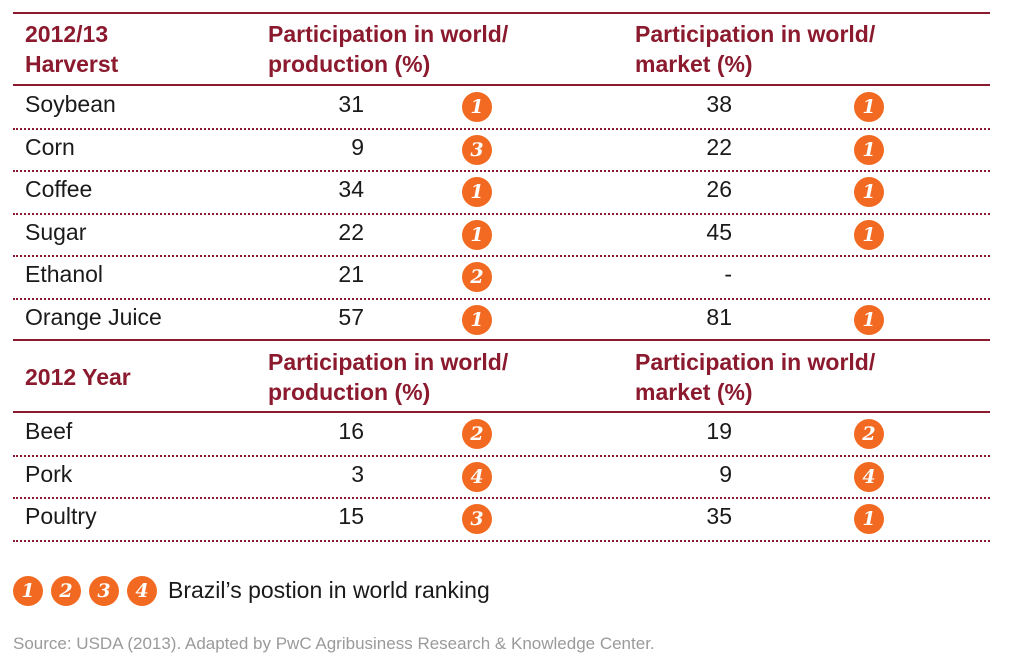  Describe the element at coordinates (507, 434) in the screenshot. I see `table-row: Beef 16 2 19 2` at that location.